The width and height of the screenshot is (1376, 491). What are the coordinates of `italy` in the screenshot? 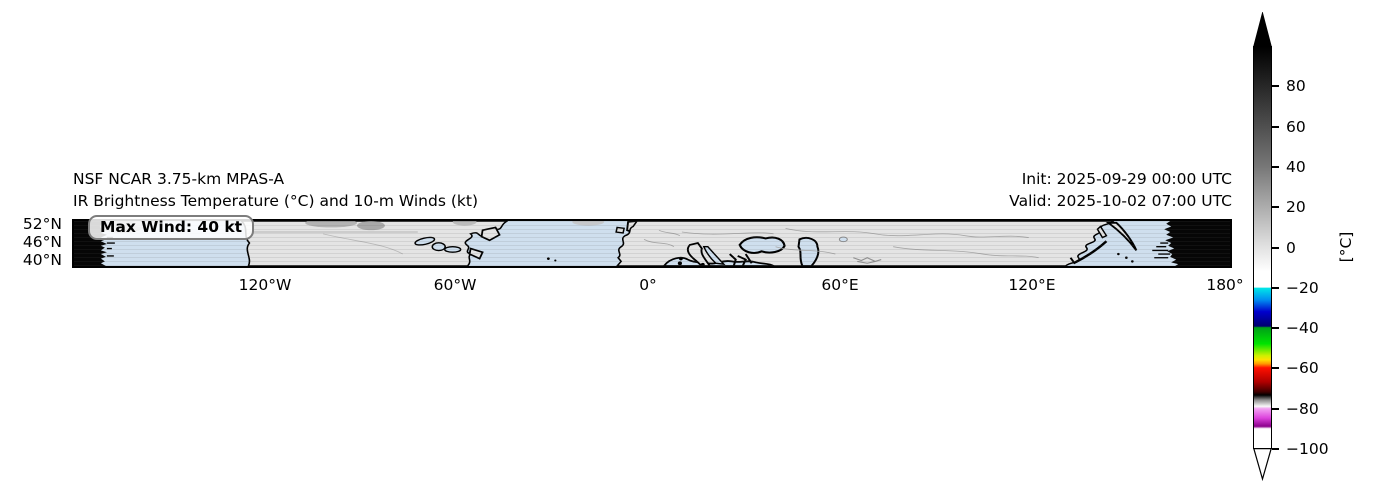 It's located at (698, 254).